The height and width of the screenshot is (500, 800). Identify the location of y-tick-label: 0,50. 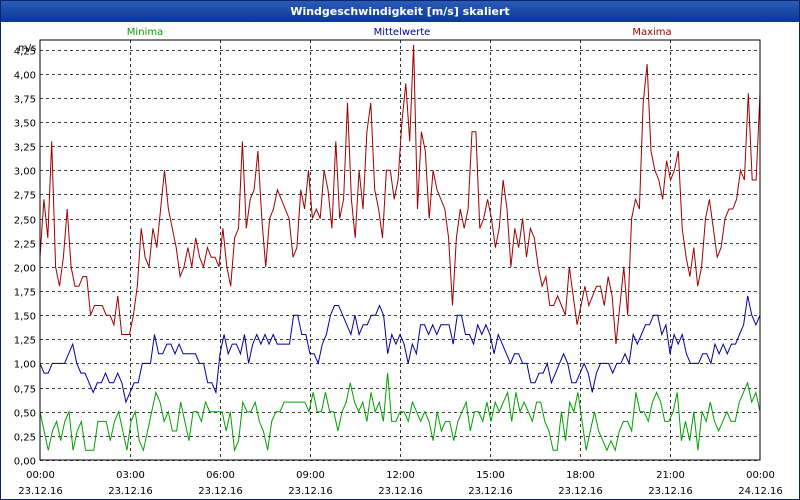
(25, 414).